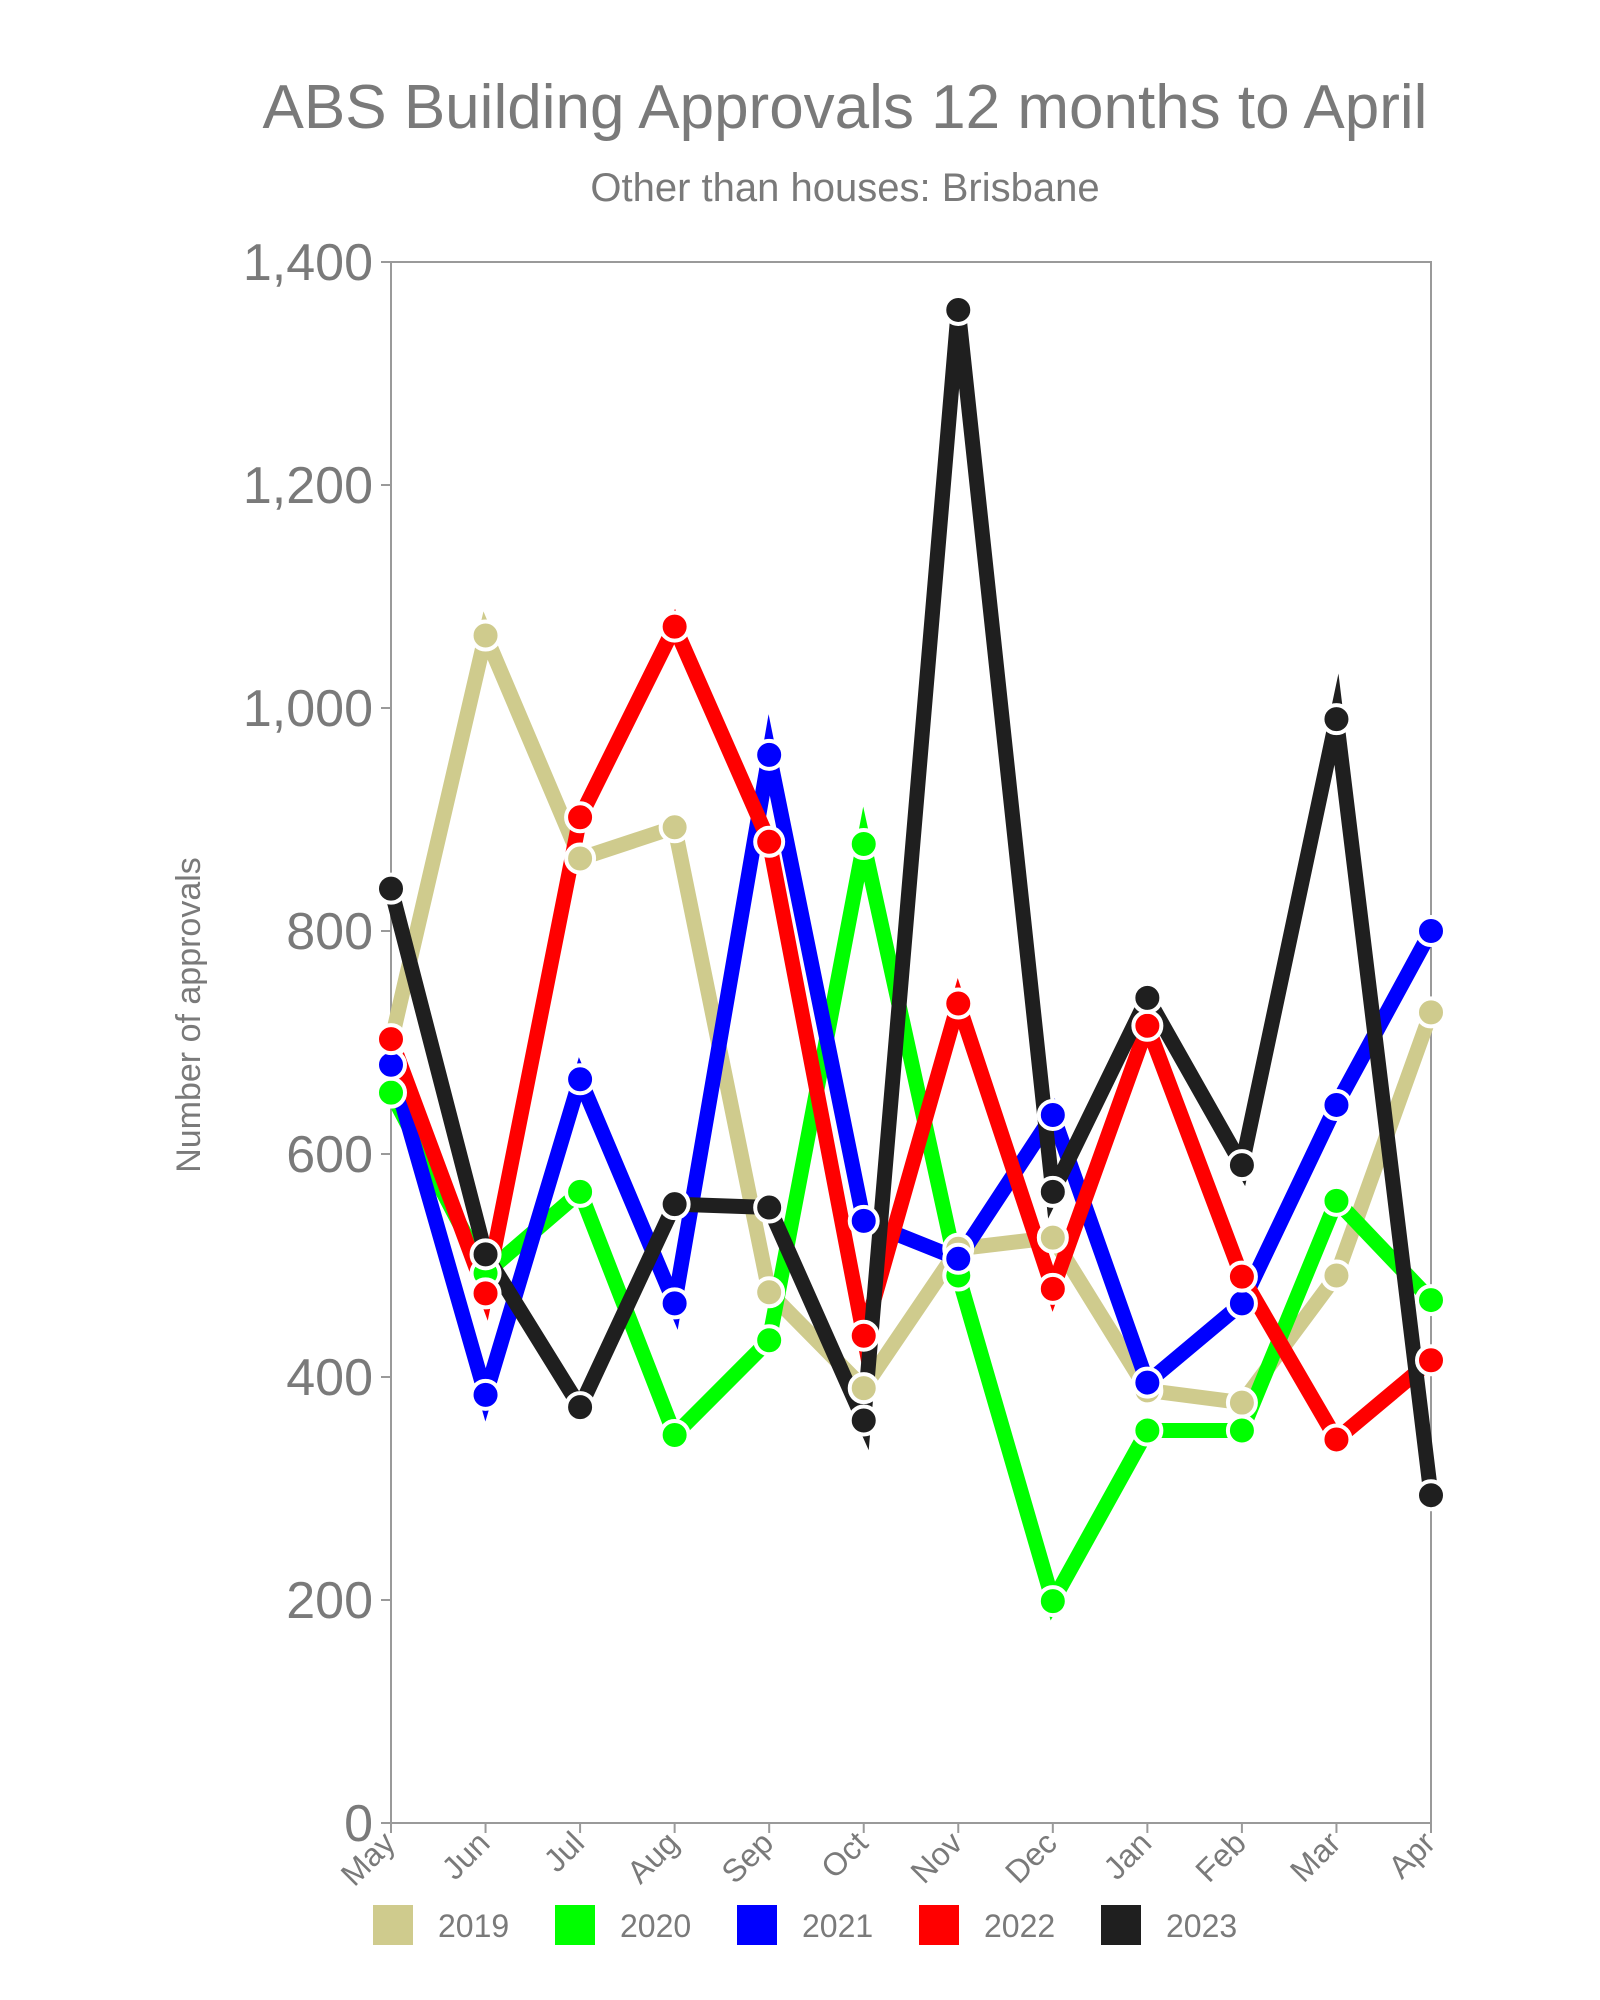 This screenshot has width=1600, height=2000. Describe the element at coordinates (1031, 1857) in the screenshot. I see `x-tick-label: Dec` at that location.